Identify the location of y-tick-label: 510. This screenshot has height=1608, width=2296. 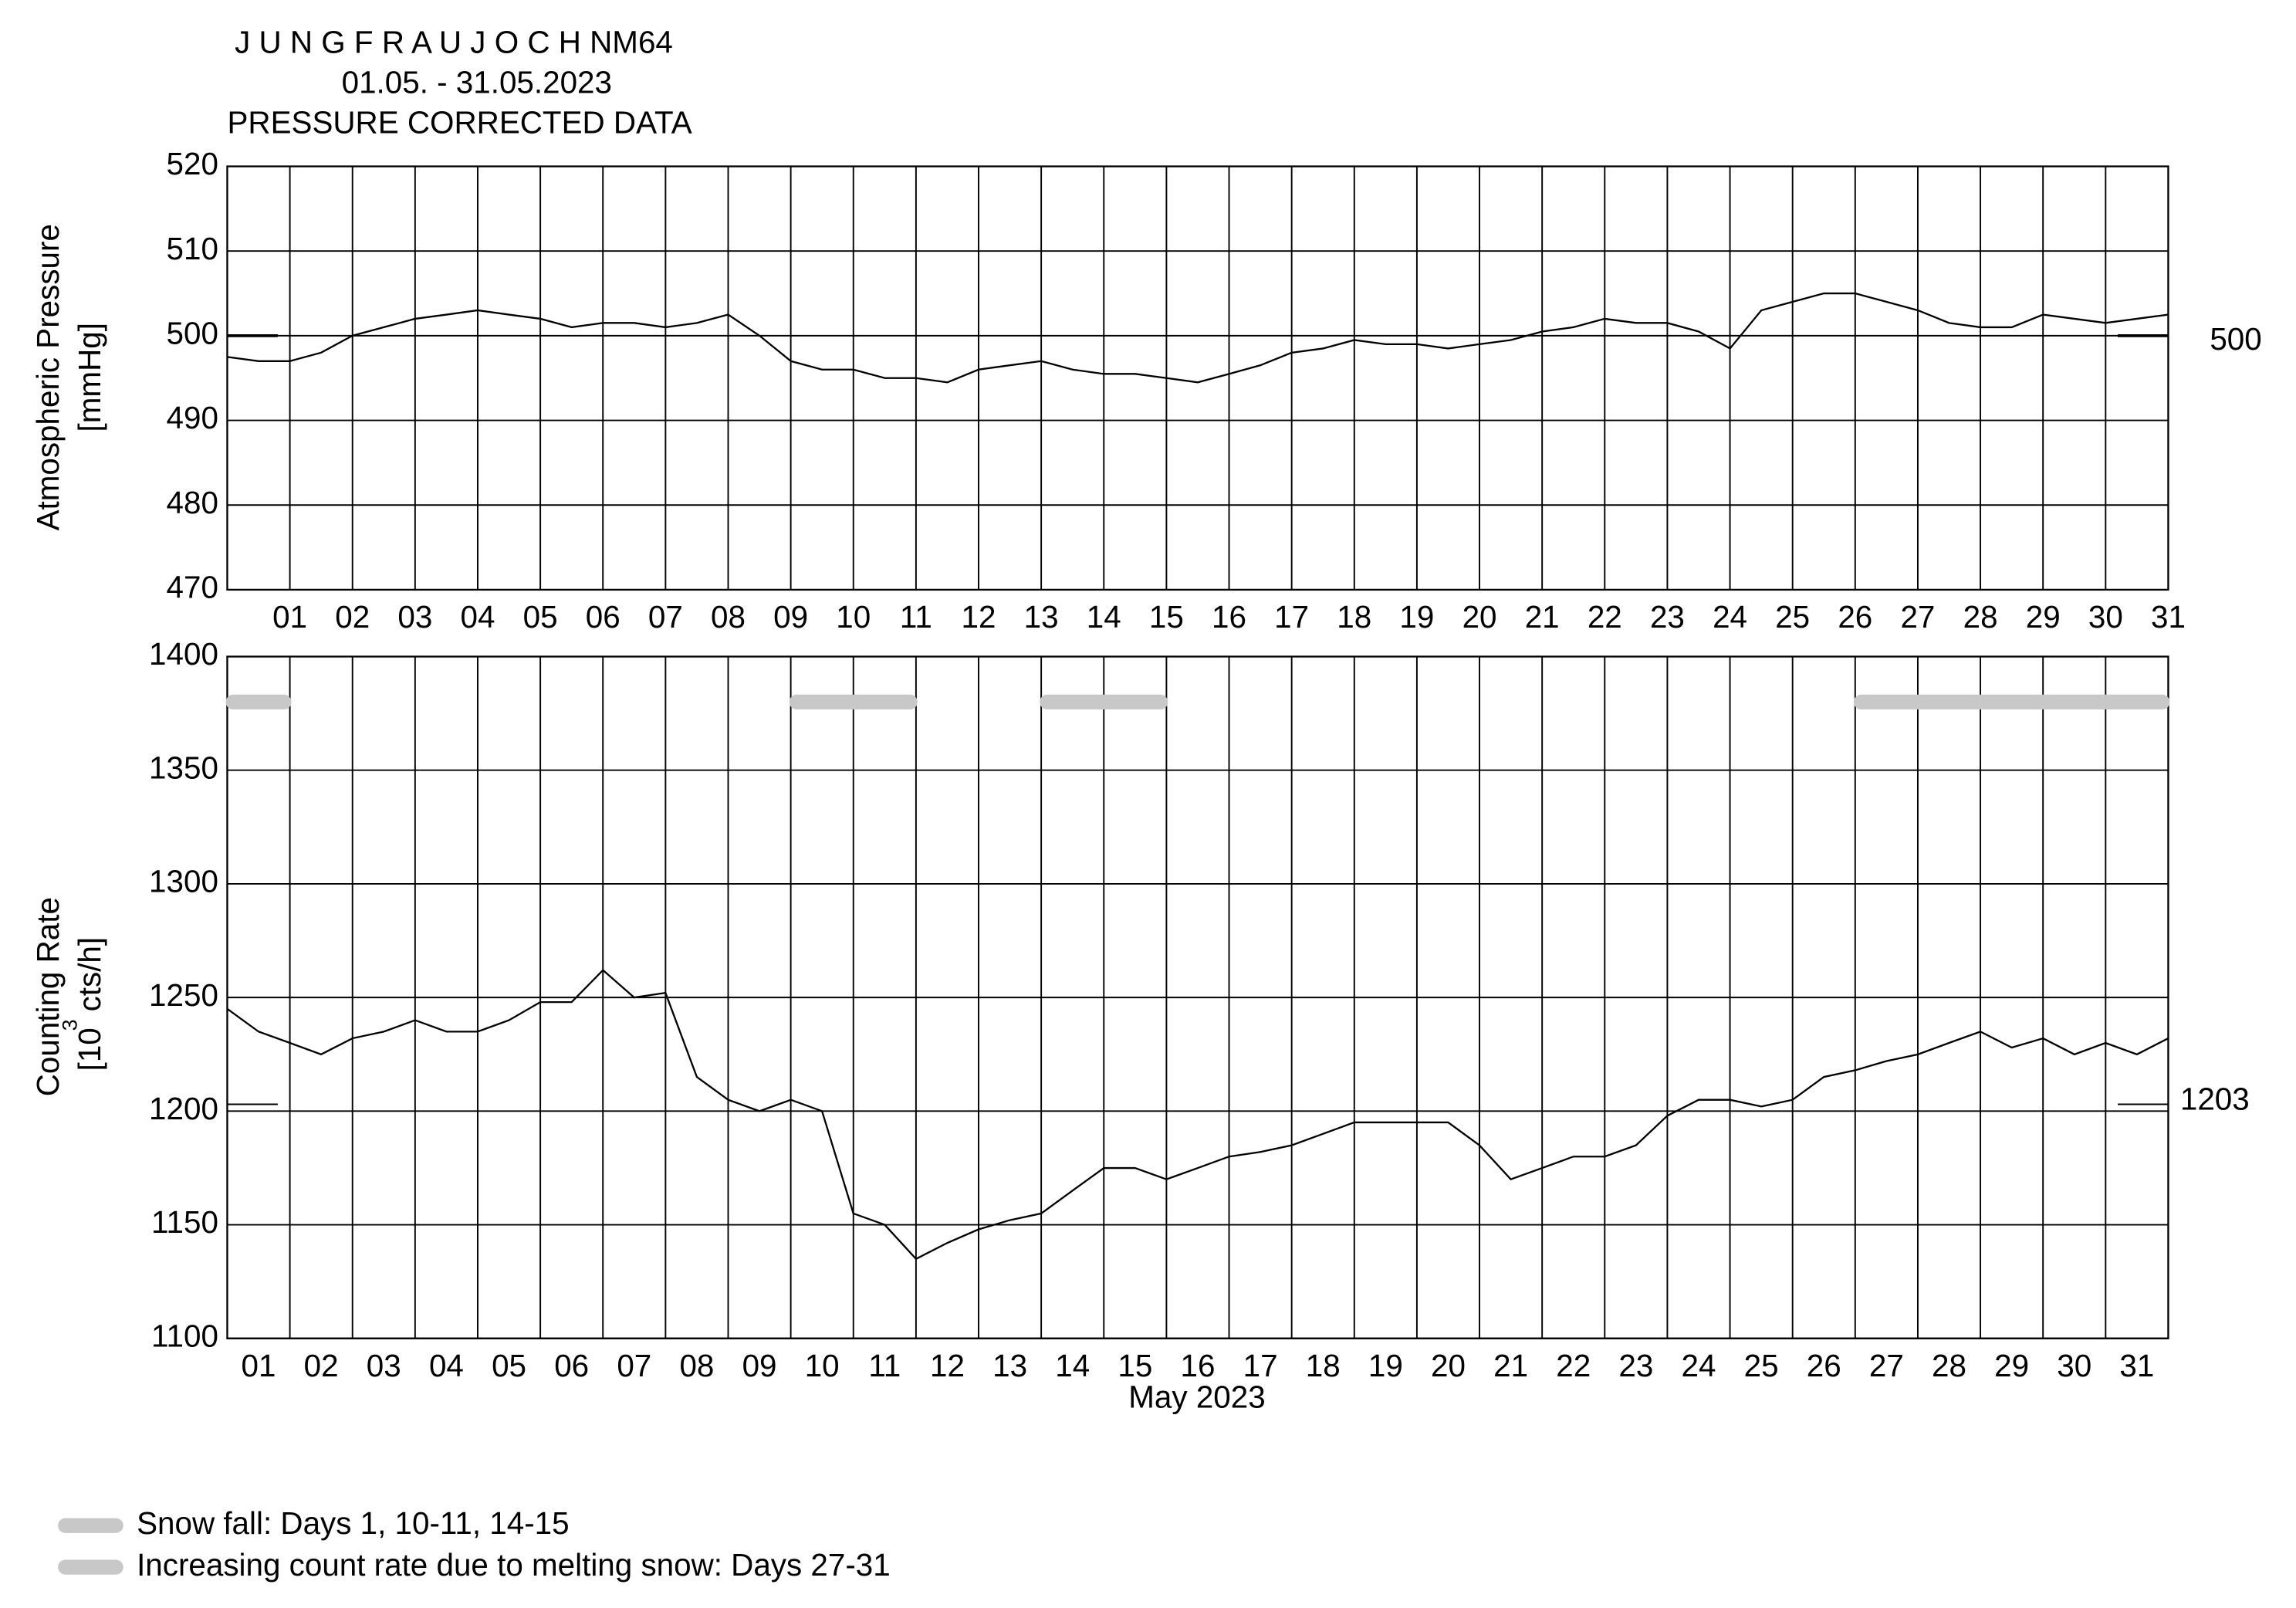
(192, 248).